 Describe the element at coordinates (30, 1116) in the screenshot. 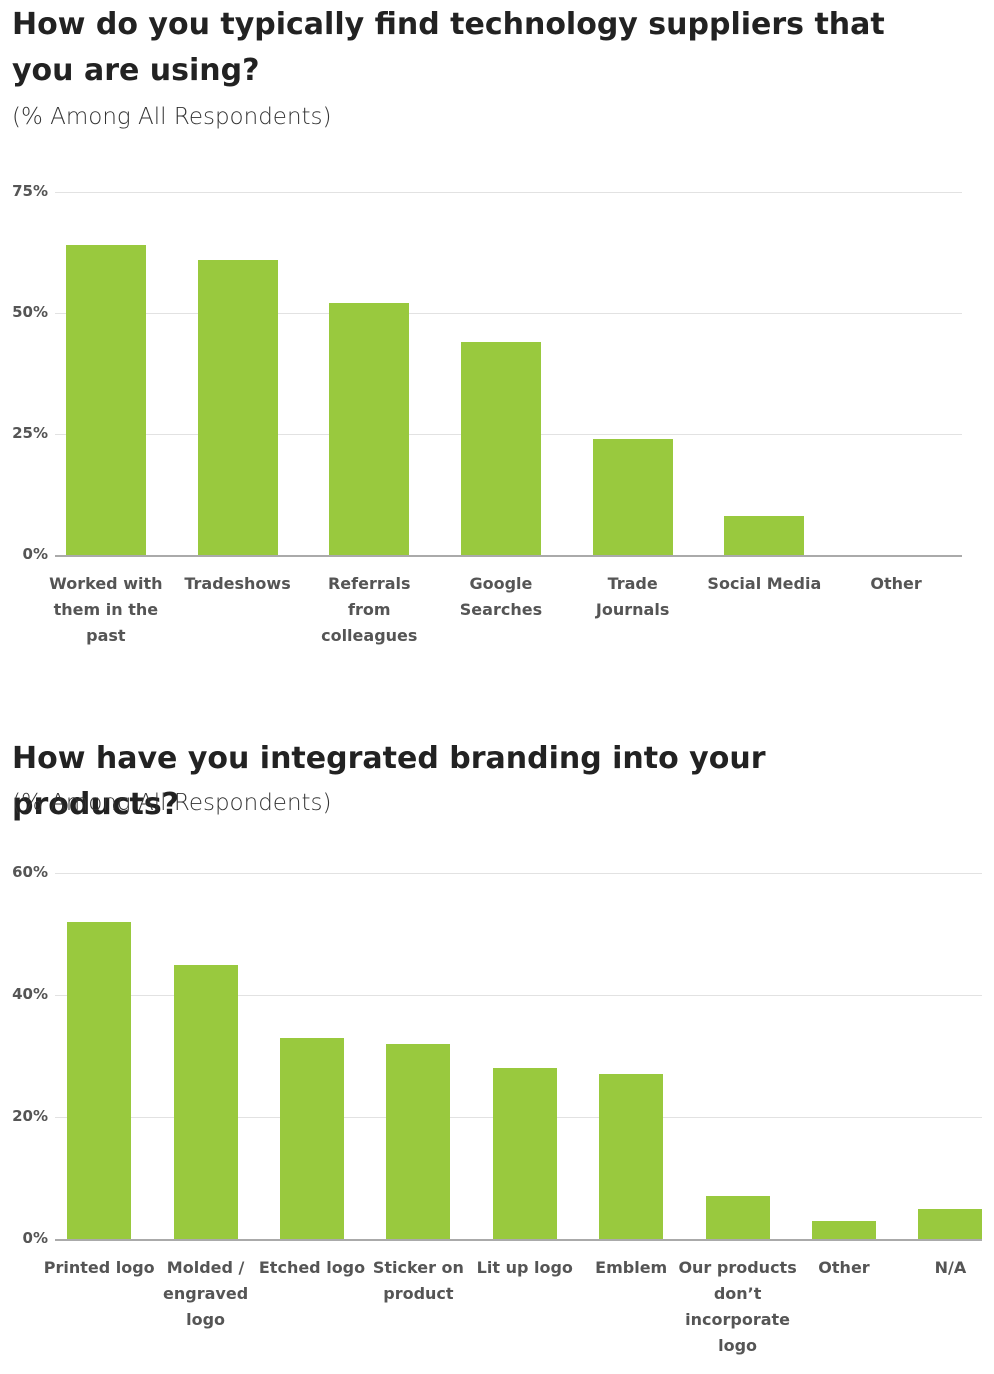

I see `y-tick-label: 20%` at that location.